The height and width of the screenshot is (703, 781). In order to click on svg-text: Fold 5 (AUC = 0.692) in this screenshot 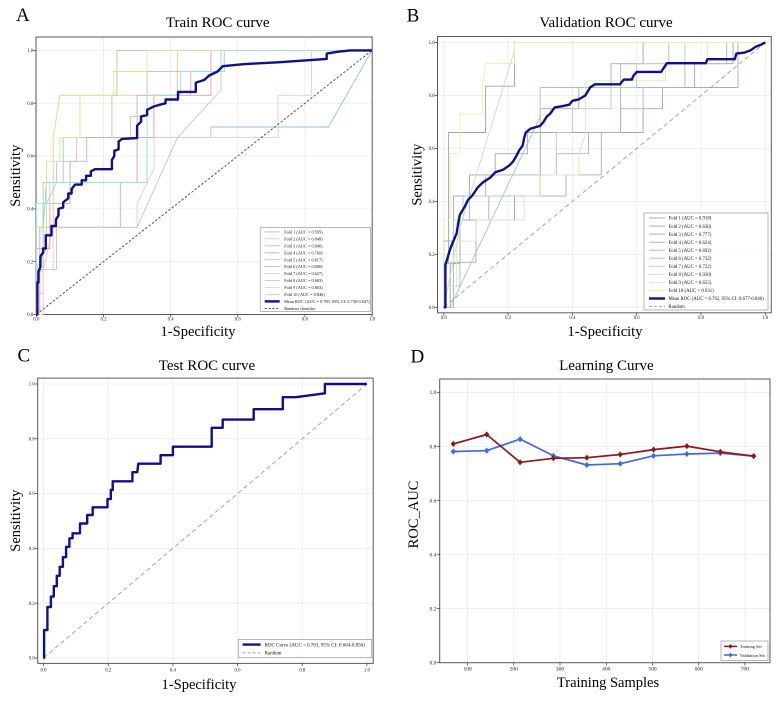, I will do `click(690, 251)`.